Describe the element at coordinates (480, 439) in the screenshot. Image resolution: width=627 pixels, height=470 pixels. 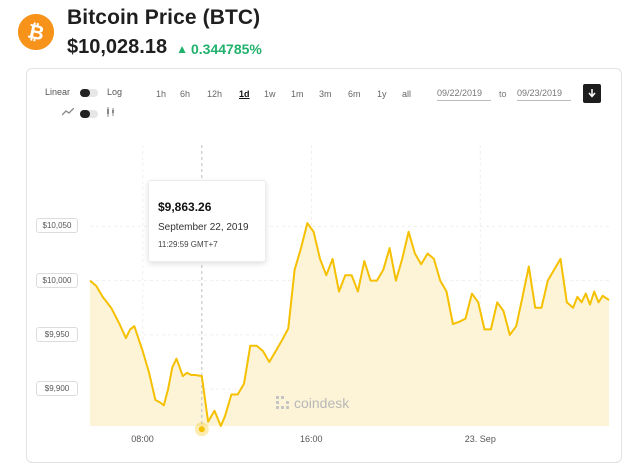
I see `x-tick-label: 23. Sep` at that location.